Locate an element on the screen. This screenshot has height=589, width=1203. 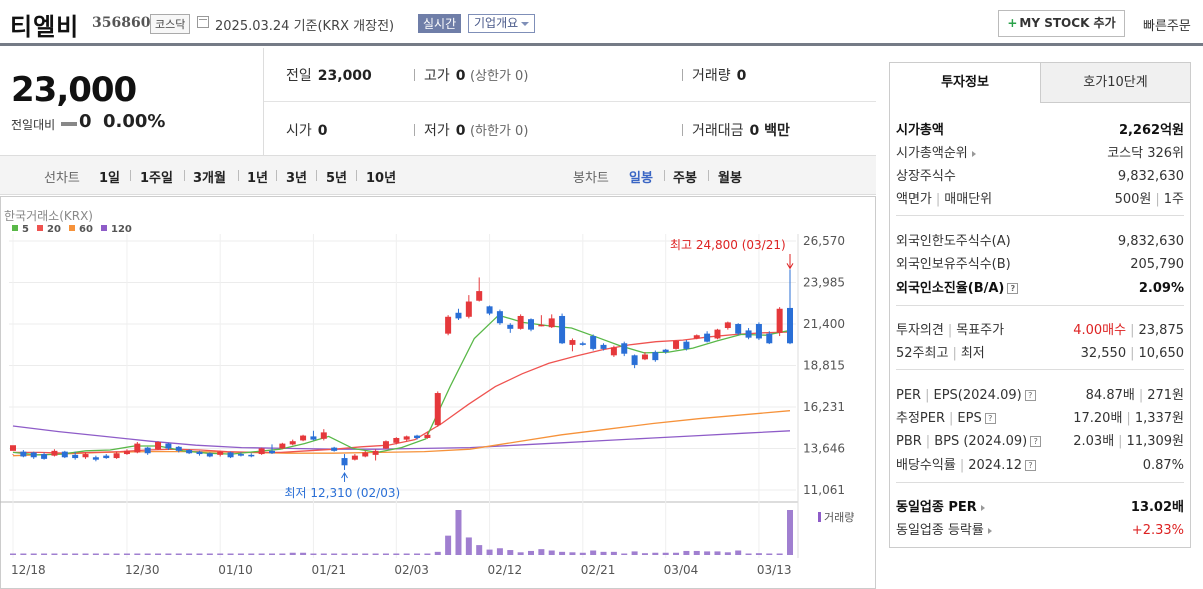
tab-1year: 1년 is located at coordinates (258, 178).